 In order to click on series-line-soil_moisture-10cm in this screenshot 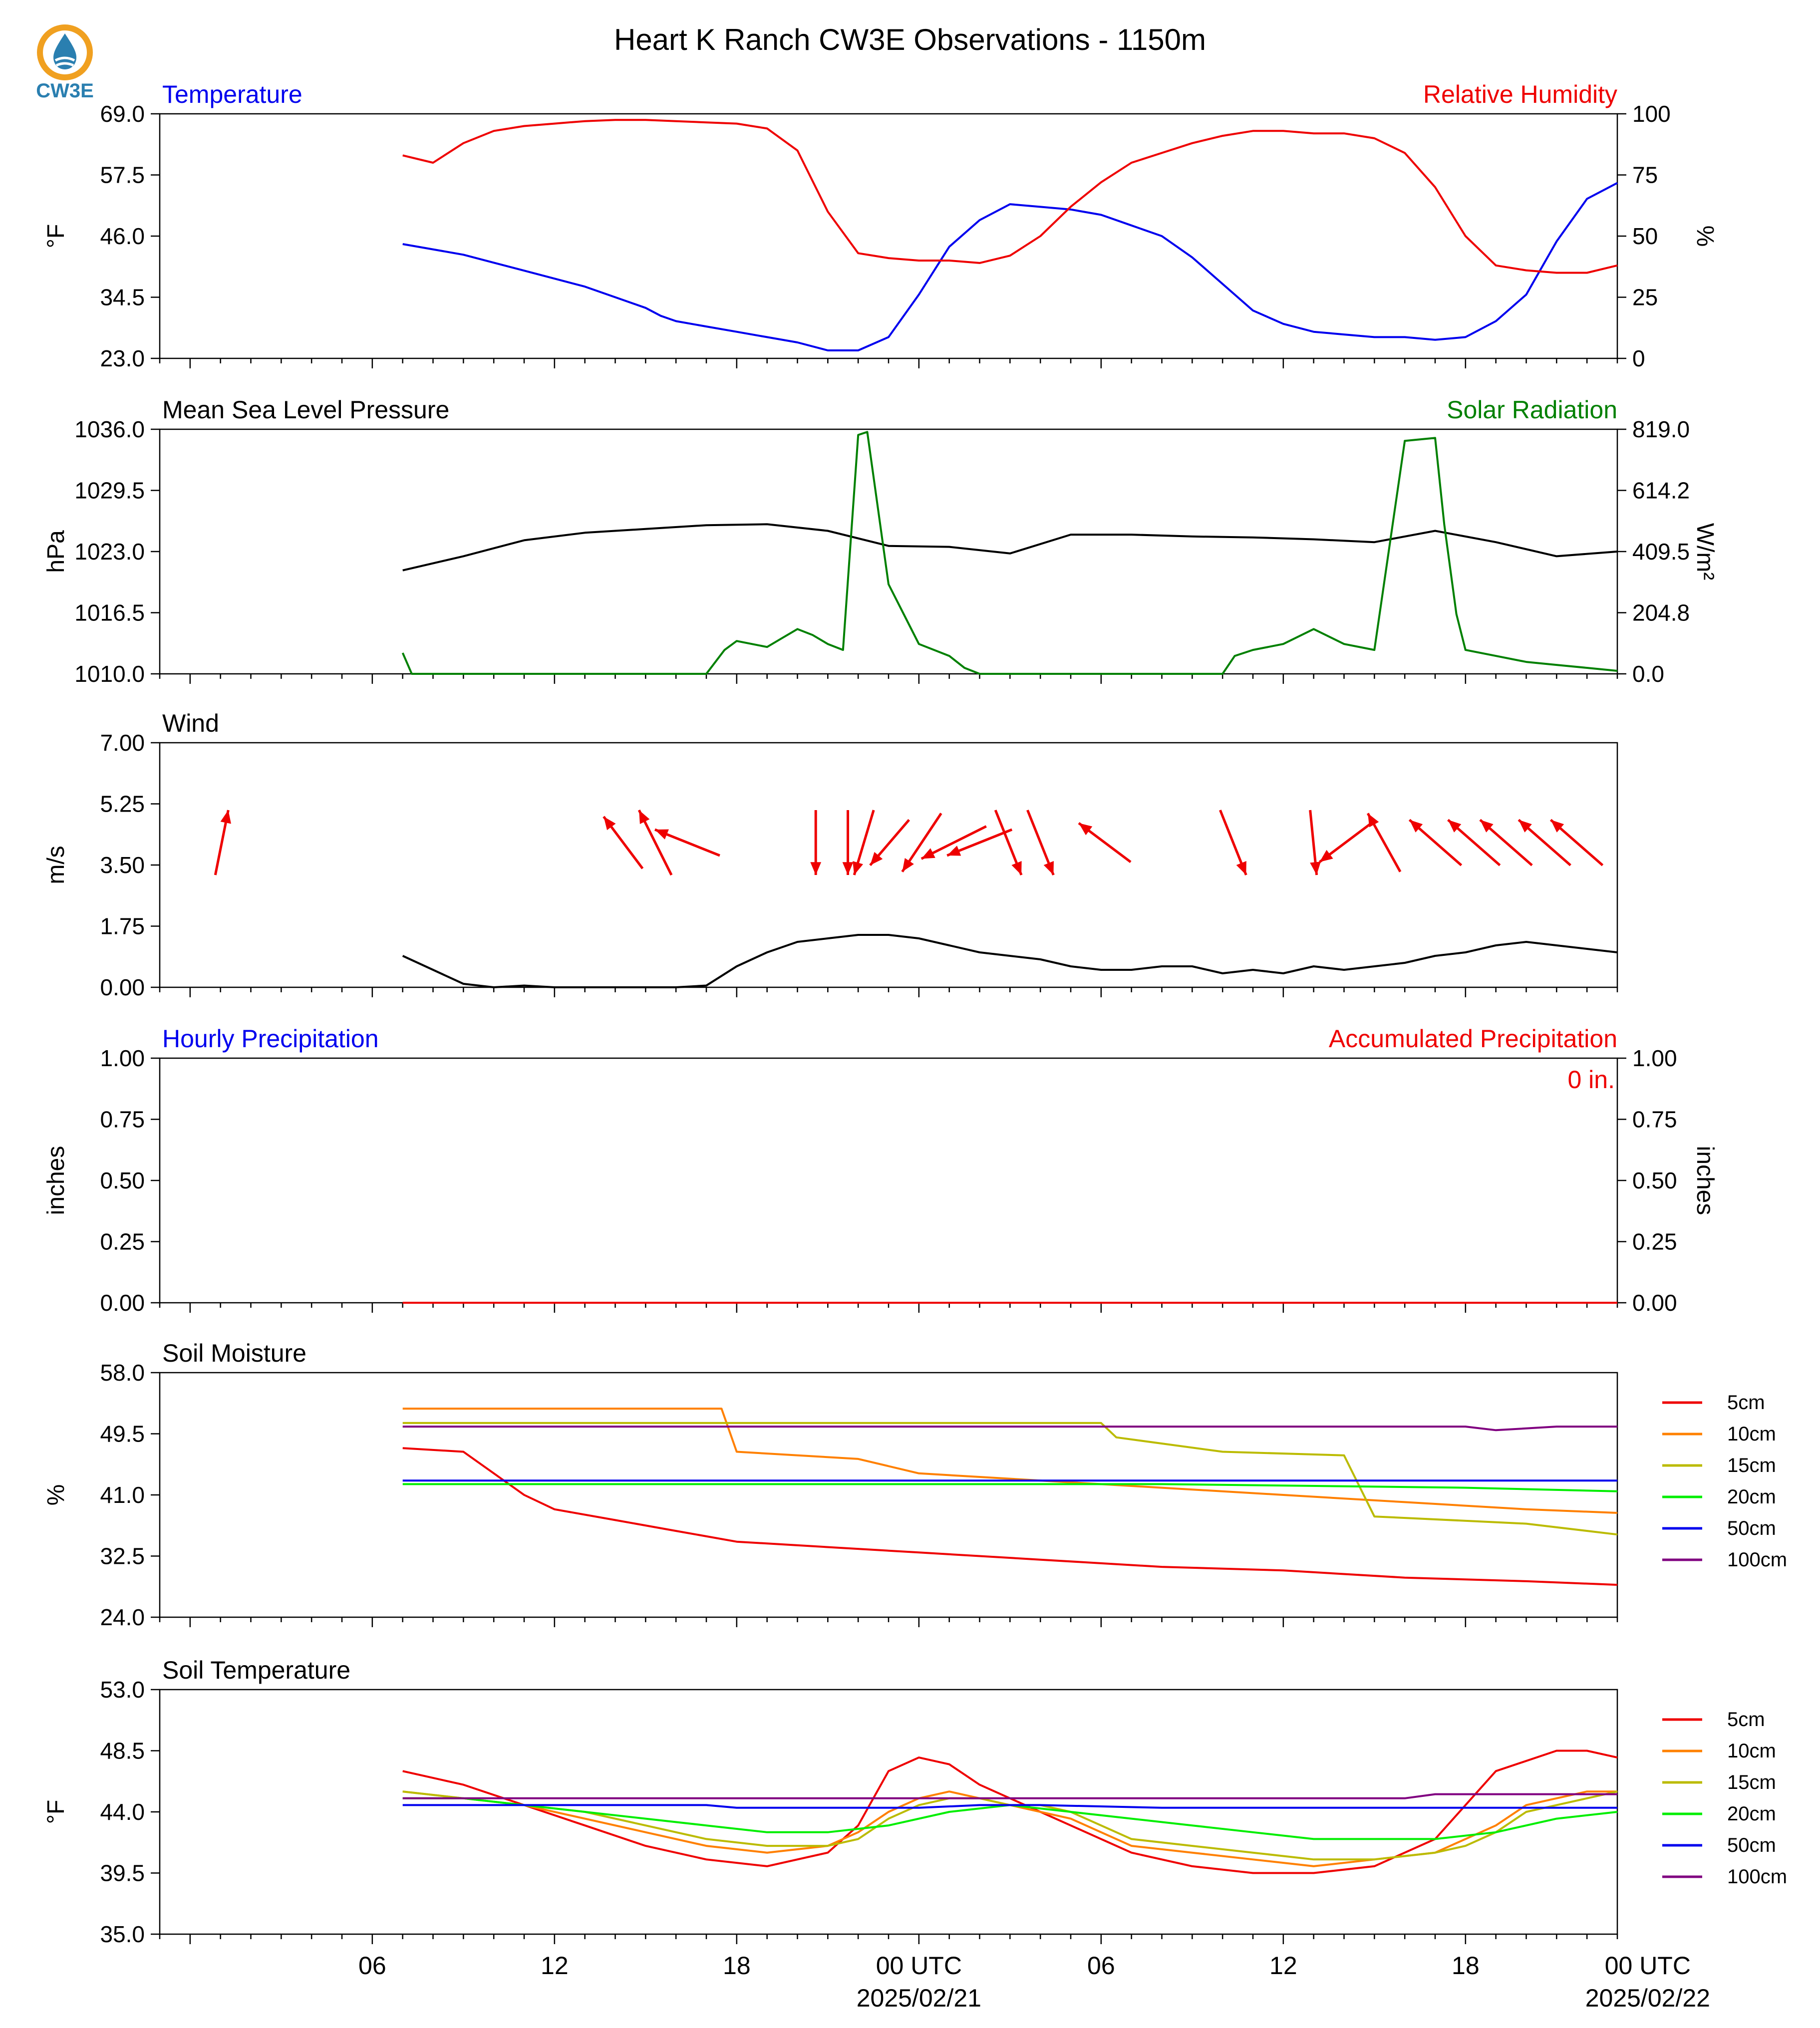, I will do `click(1010, 1461)`.